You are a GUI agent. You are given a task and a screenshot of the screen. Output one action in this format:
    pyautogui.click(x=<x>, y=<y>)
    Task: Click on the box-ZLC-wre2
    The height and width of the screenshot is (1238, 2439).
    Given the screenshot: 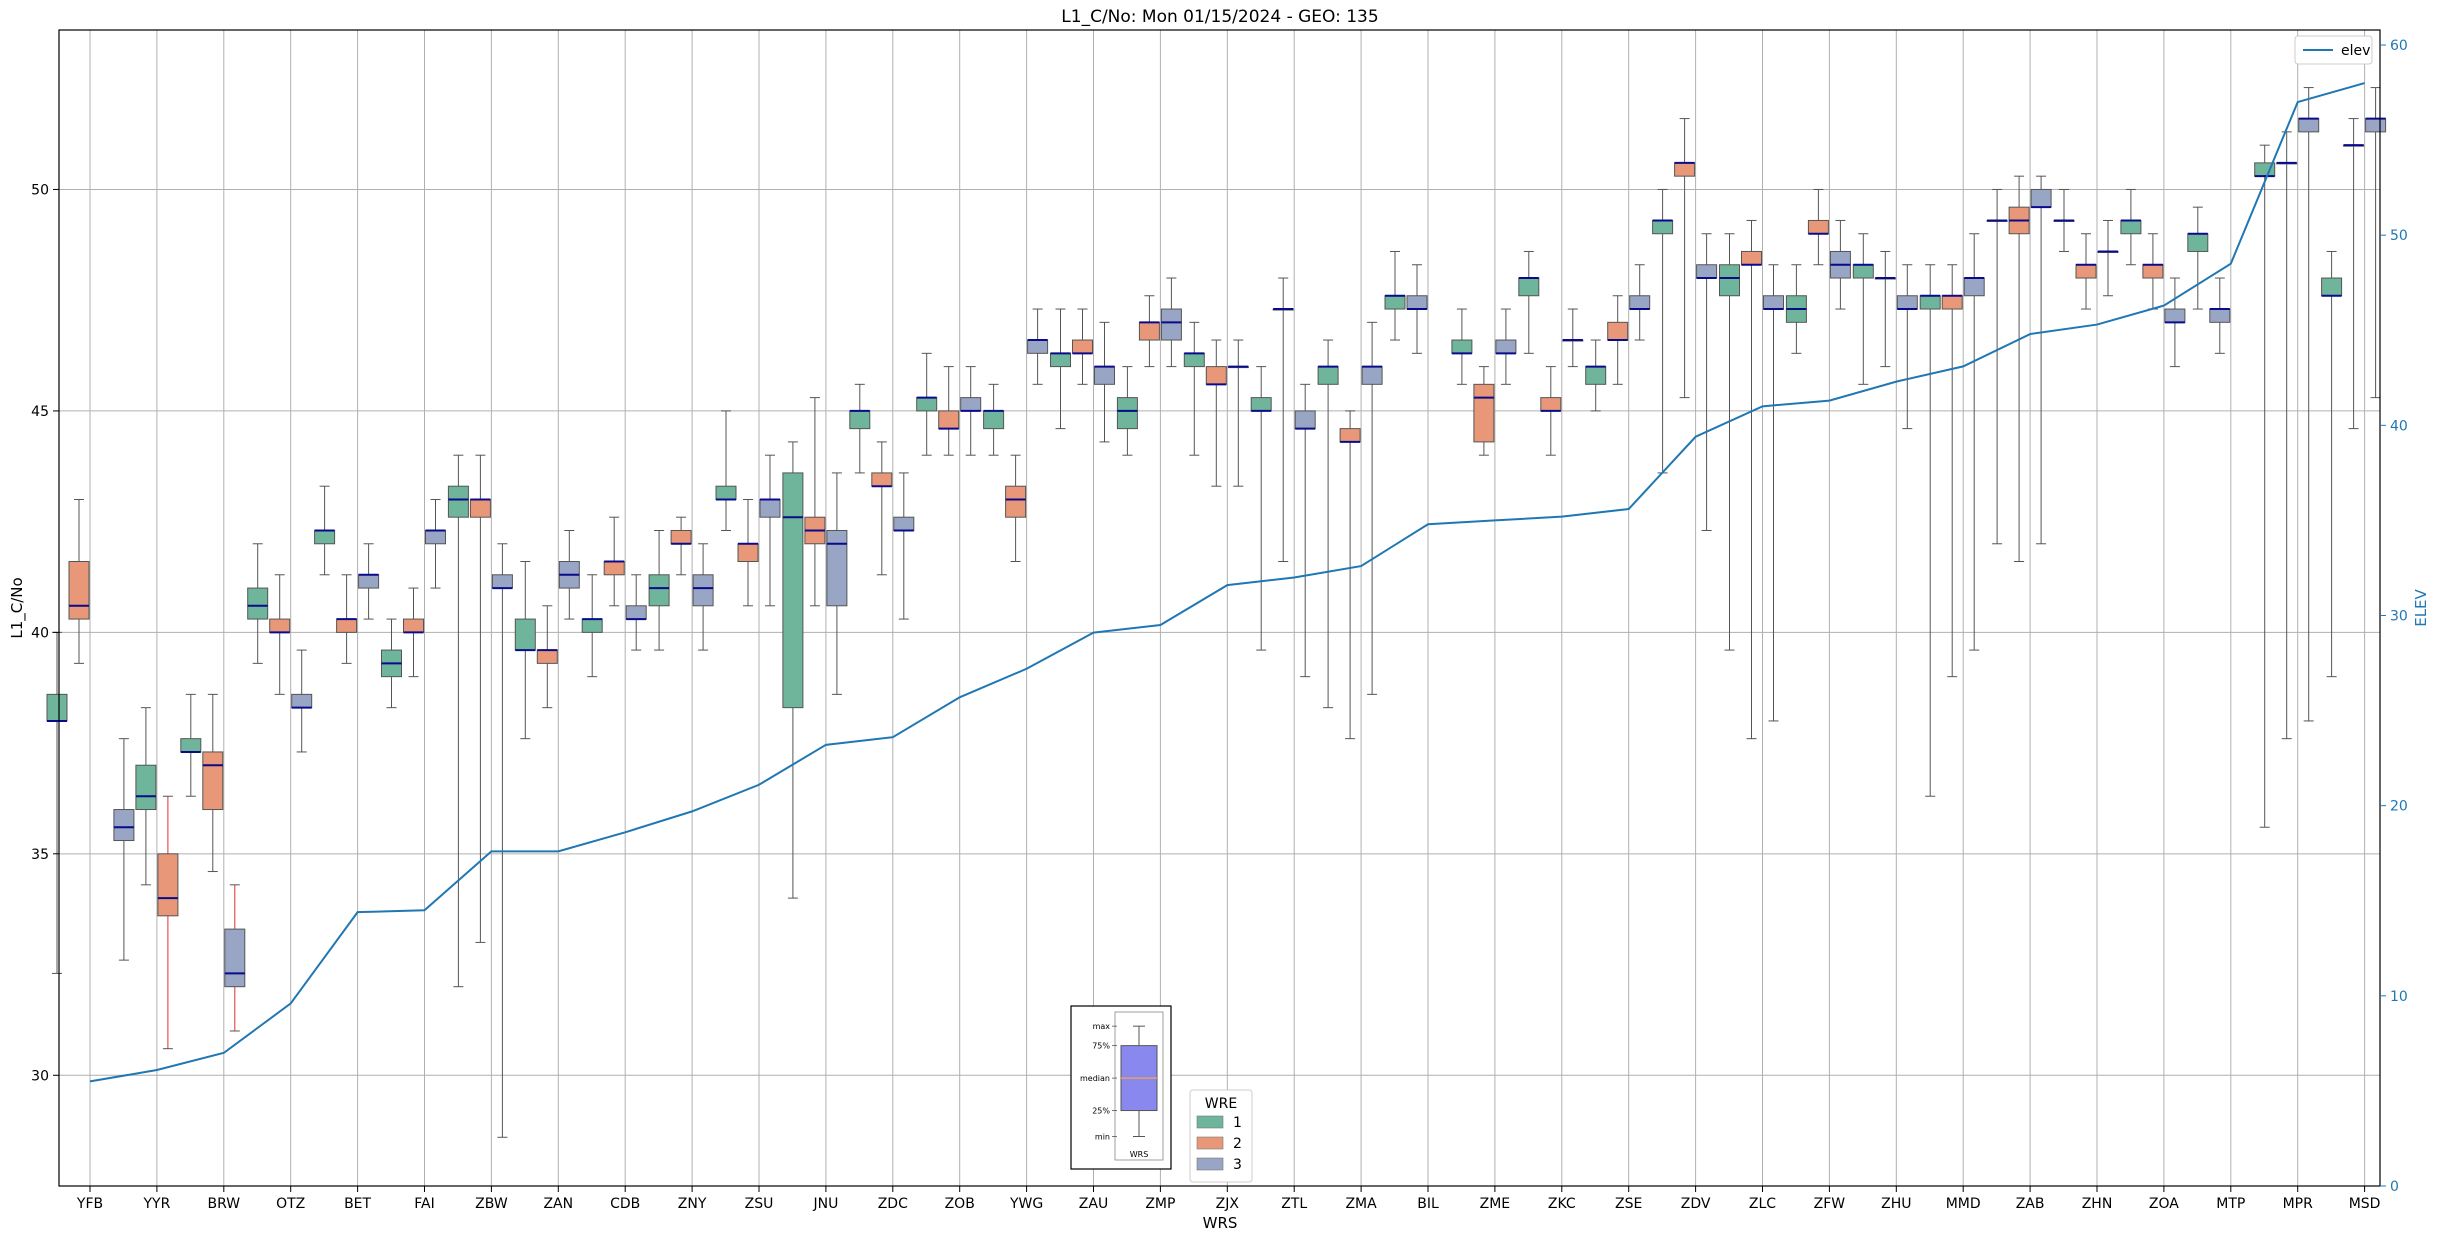 What is the action you would take?
    pyautogui.click(x=1751, y=479)
    